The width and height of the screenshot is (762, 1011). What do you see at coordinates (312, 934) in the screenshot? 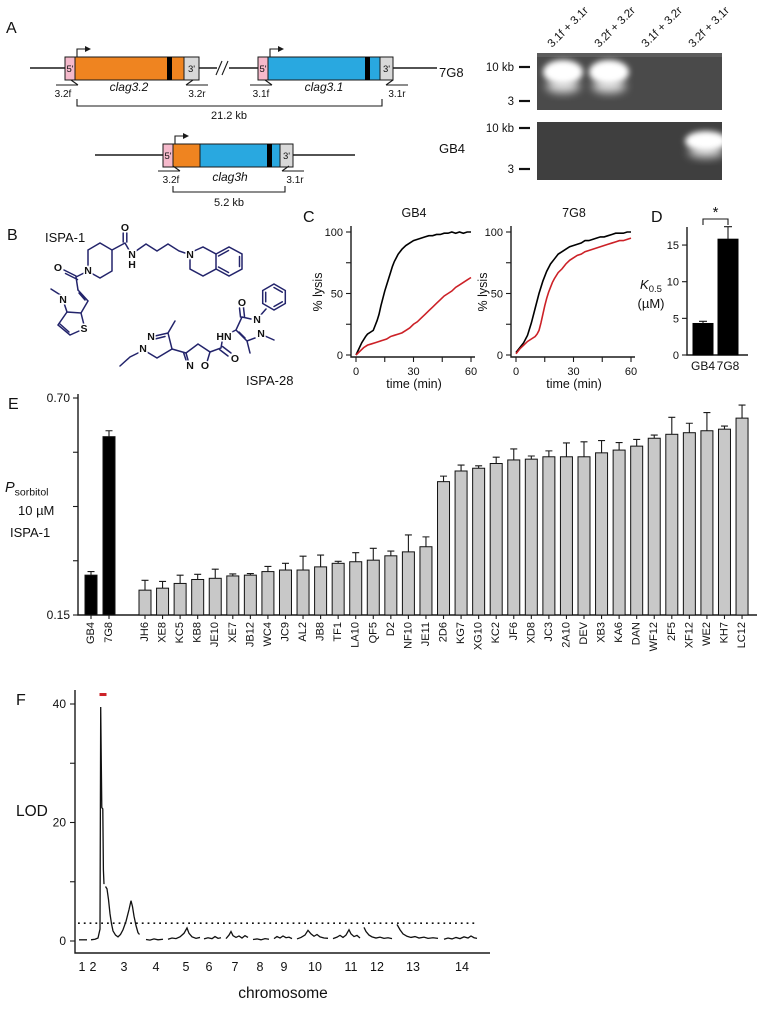
I see `lod-curve-chr10` at bounding box center [312, 934].